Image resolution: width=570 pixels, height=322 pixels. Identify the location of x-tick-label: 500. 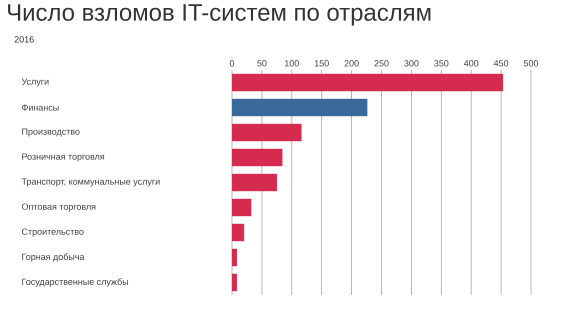
(531, 63).